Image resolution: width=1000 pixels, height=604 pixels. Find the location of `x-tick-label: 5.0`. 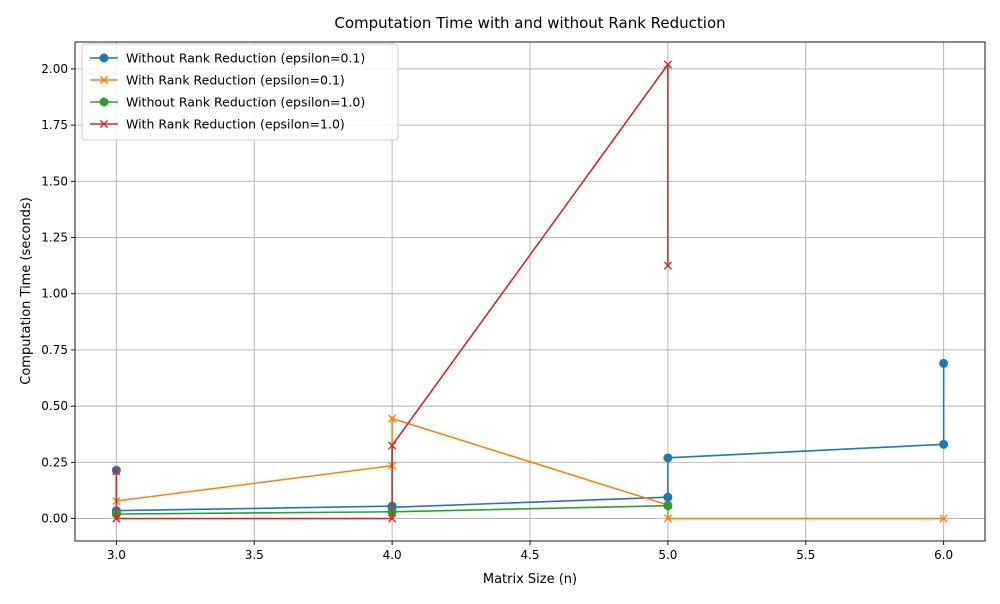

x-tick-label: 5.0 is located at coordinates (667, 555).